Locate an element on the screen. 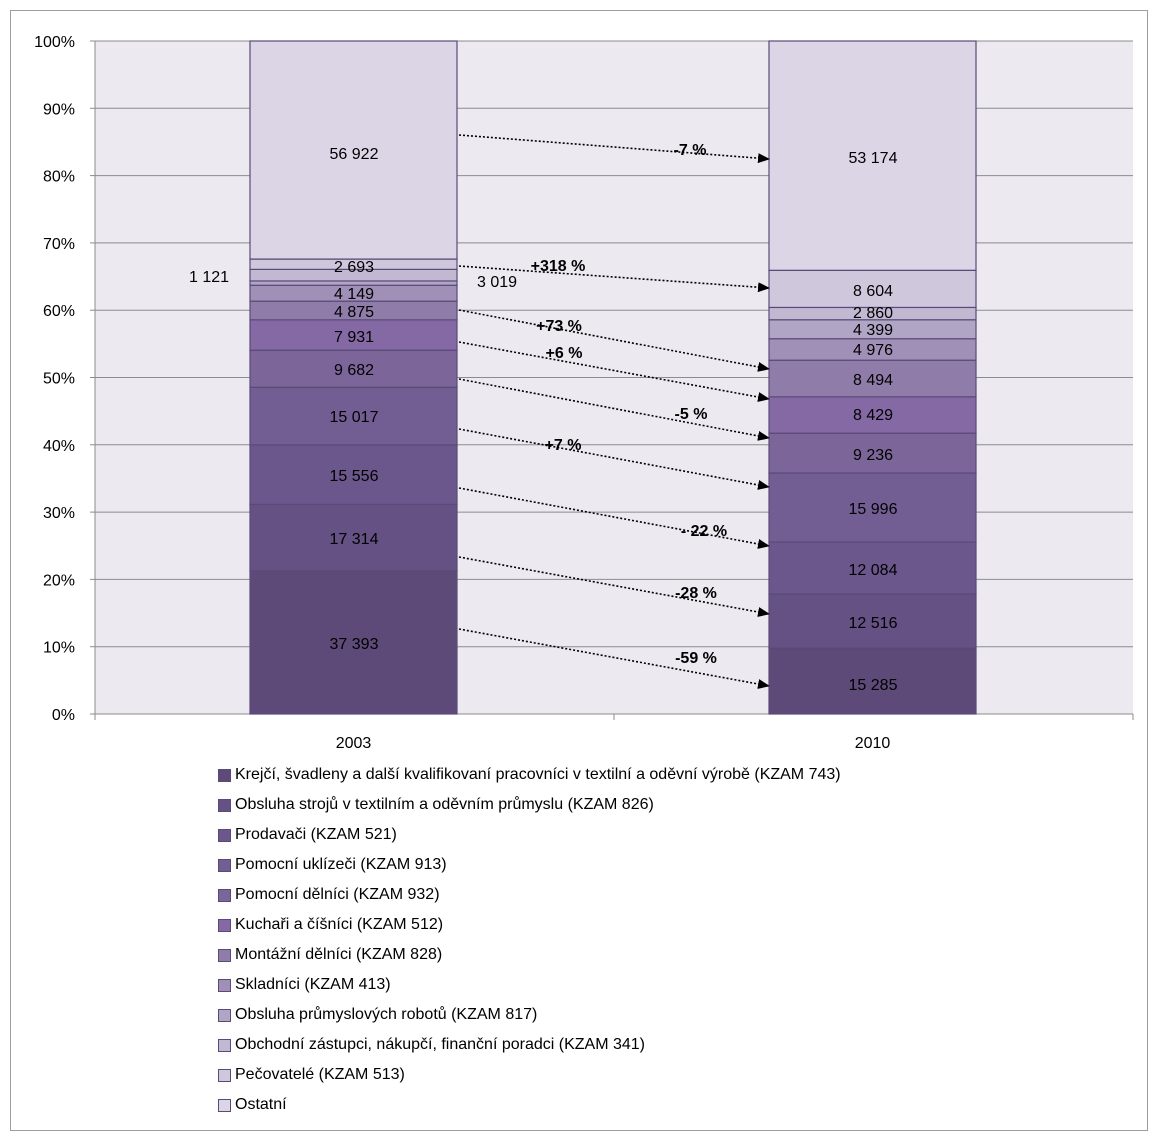  data-label: 37 393 is located at coordinates (354, 644).